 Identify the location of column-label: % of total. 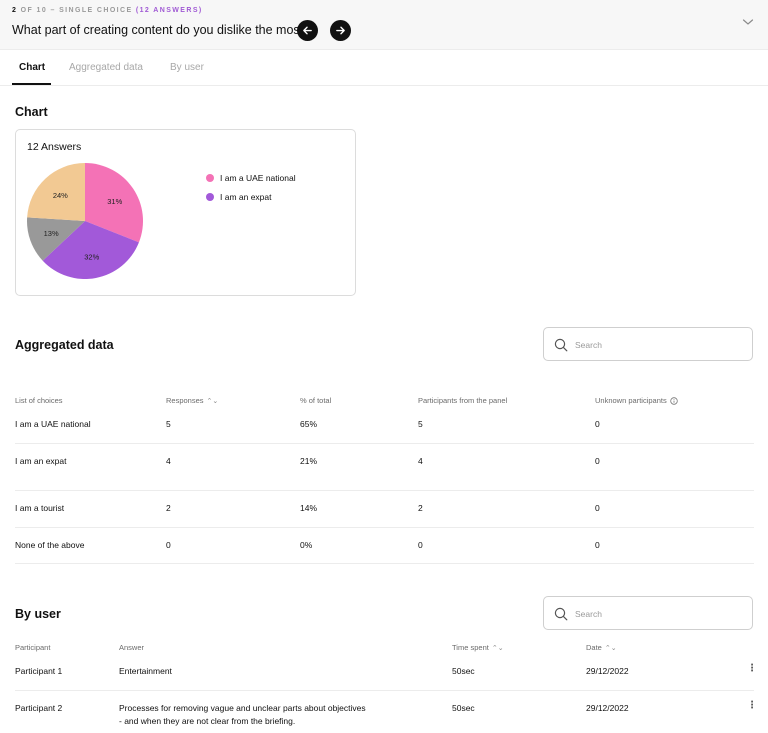
(316, 400).